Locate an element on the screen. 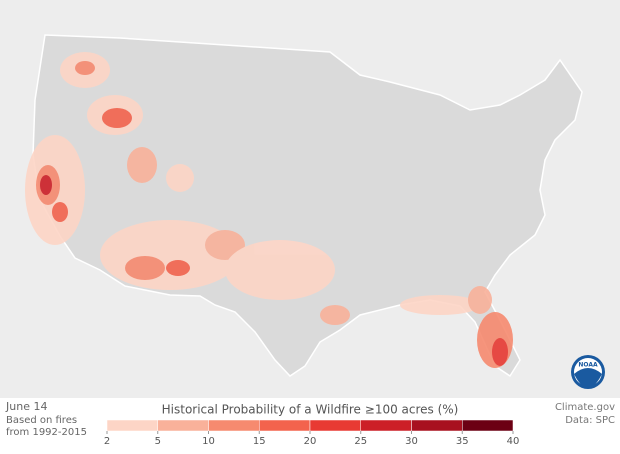 This screenshot has height=454, width=620. noaa-logo: NOAA is located at coordinates (588, 372).